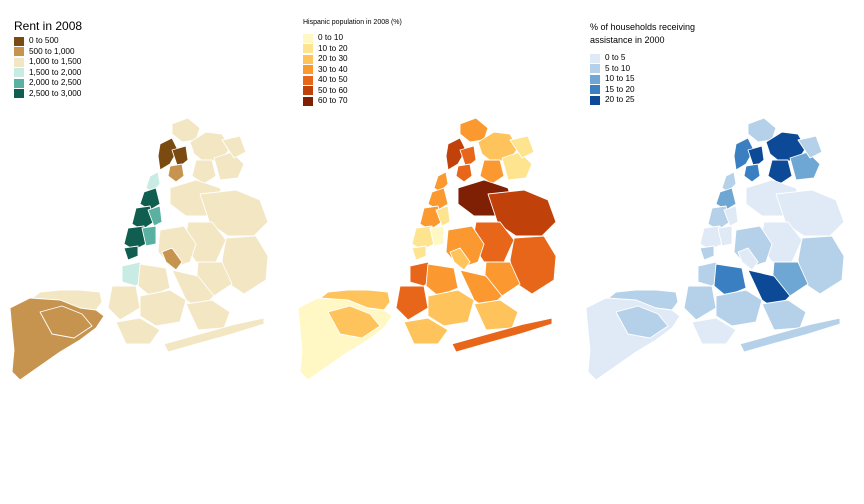  Describe the element at coordinates (352, 80) in the screenshot. I see `legend-item: 40 to 50` at that location.